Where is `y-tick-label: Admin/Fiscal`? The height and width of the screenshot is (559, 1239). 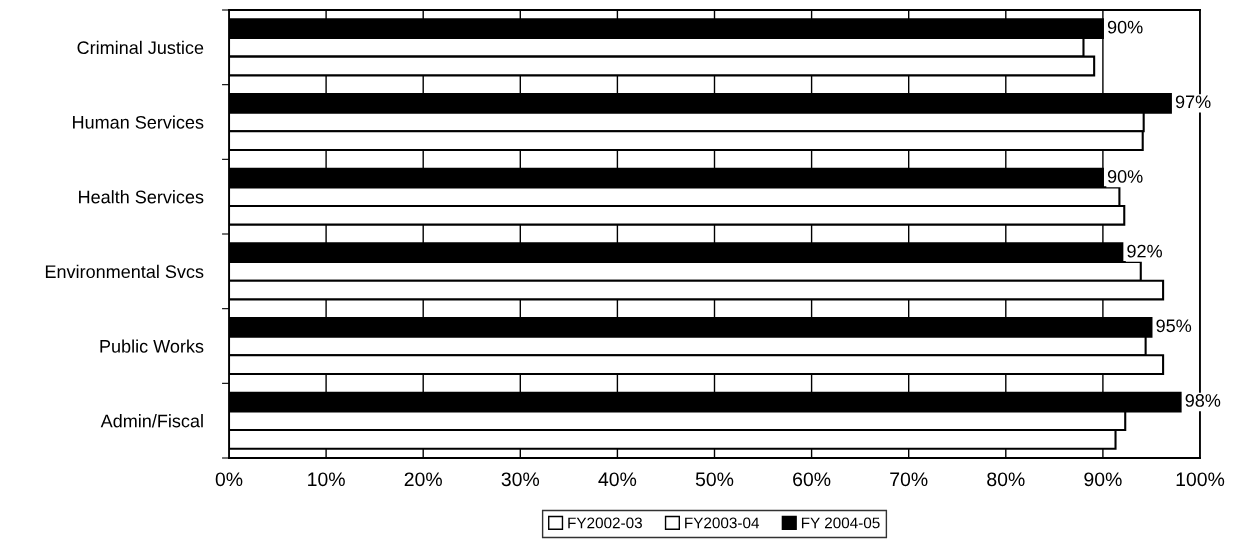
y-tick-label: Admin/Fiscal is located at coordinates (151, 421).